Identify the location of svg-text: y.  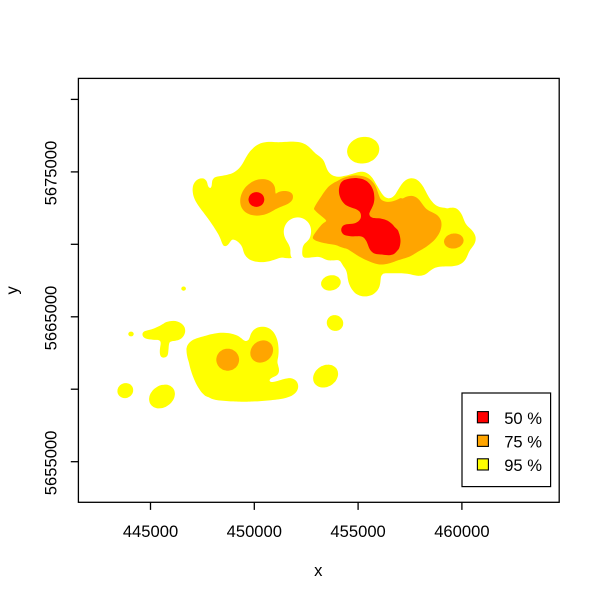
(11, 289).